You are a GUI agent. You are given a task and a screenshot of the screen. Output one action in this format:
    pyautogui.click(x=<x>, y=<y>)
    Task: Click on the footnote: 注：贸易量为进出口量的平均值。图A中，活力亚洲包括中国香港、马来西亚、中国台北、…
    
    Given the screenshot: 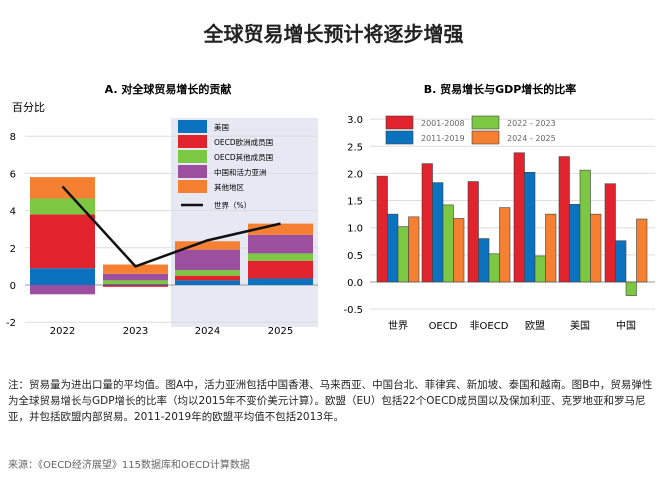 What is the action you would take?
    pyautogui.click(x=330, y=401)
    